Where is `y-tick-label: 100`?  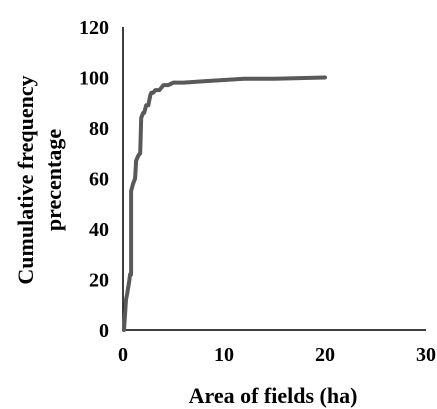 y-tick-label: 100 is located at coordinates (94, 79).